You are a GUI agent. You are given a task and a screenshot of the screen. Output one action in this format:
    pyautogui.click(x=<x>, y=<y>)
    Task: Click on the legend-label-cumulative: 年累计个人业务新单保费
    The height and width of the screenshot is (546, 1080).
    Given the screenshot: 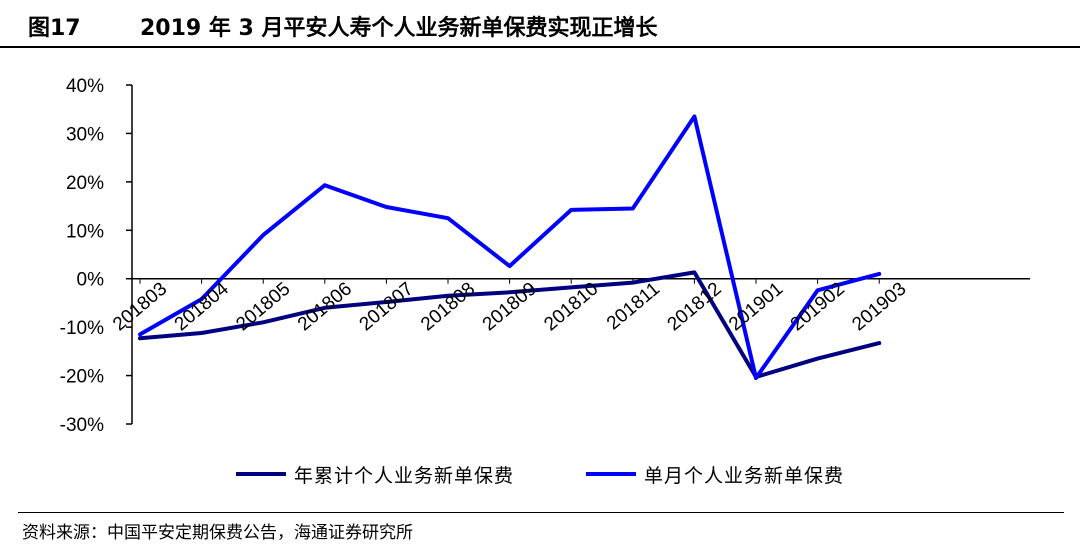 What is the action you would take?
    pyautogui.click(x=404, y=475)
    